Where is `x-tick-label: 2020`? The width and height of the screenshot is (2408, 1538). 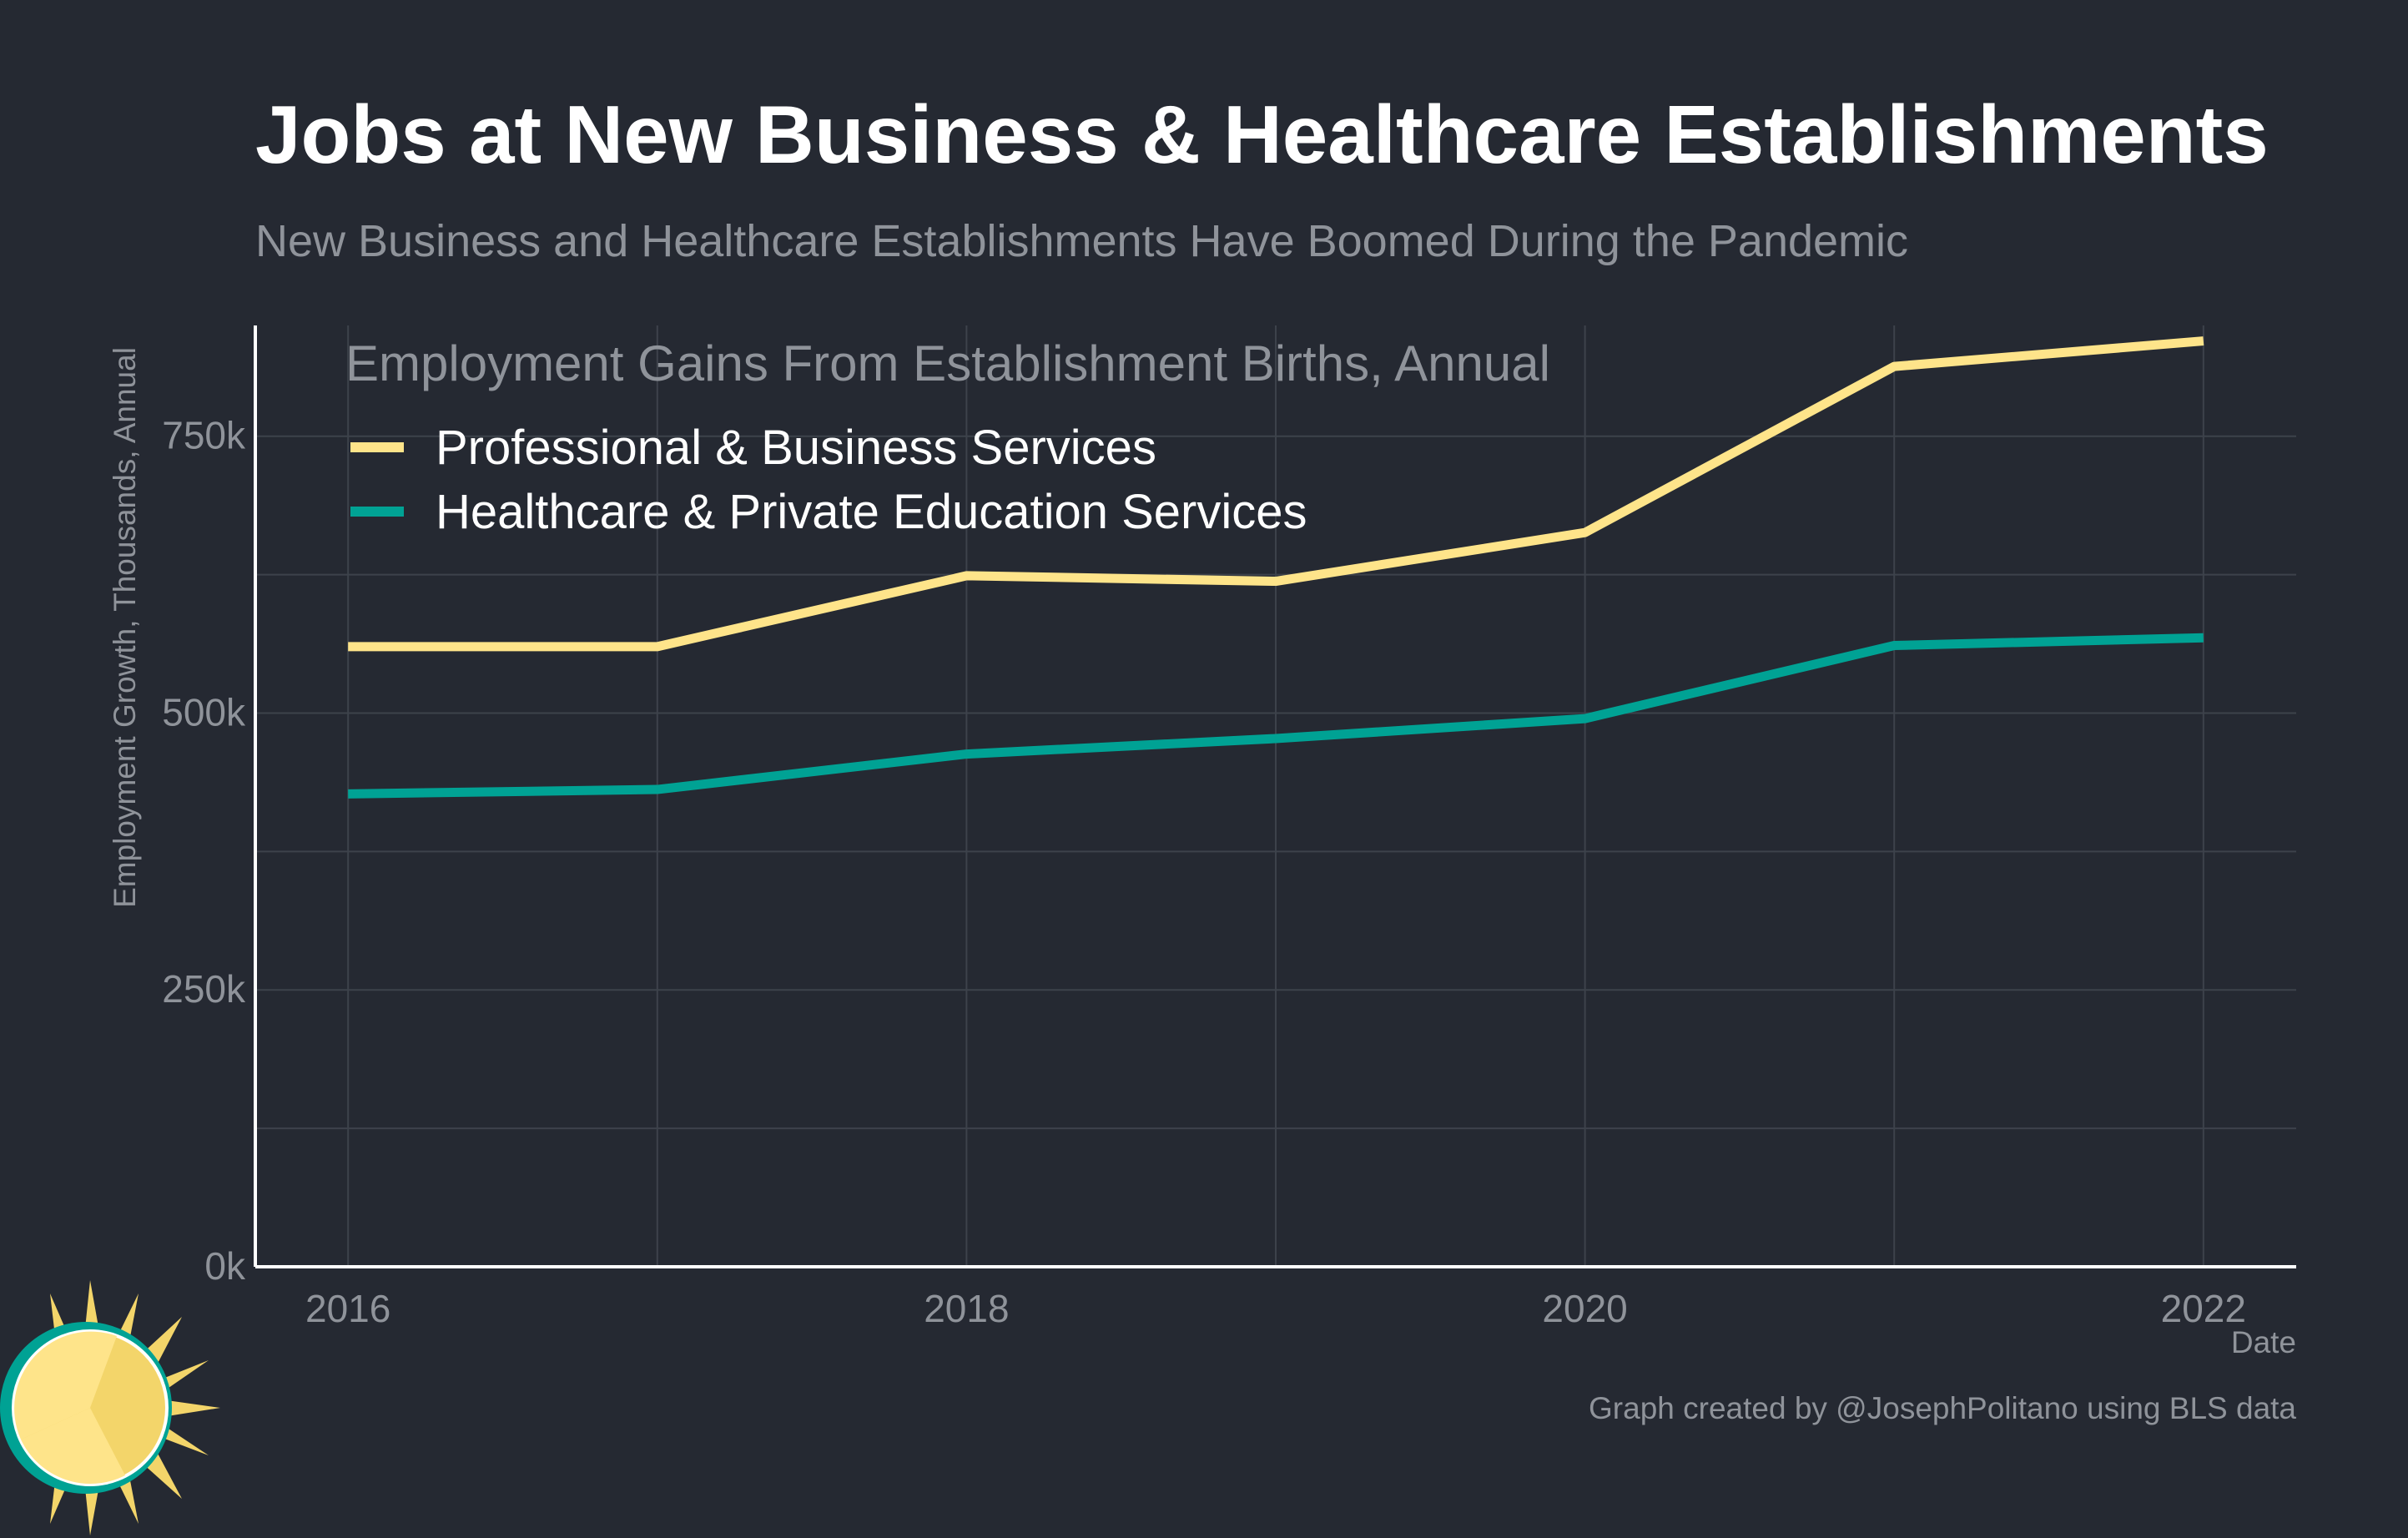
x-tick-label: 2020 is located at coordinates (1584, 1308).